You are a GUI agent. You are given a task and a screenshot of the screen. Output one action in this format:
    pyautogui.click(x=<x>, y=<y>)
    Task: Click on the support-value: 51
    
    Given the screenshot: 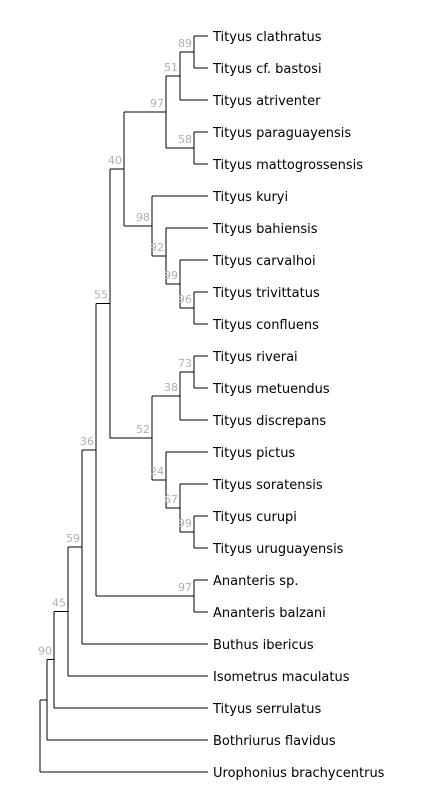 What is the action you would take?
    pyautogui.click(x=171, y=67)
    